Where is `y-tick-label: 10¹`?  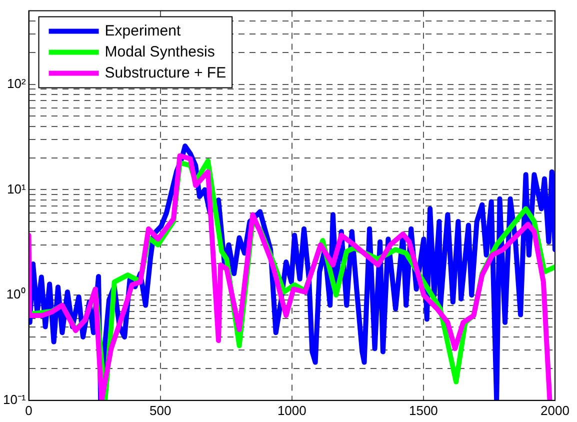 y-tick-label: 10¹ is located at coordinates (16, 188).